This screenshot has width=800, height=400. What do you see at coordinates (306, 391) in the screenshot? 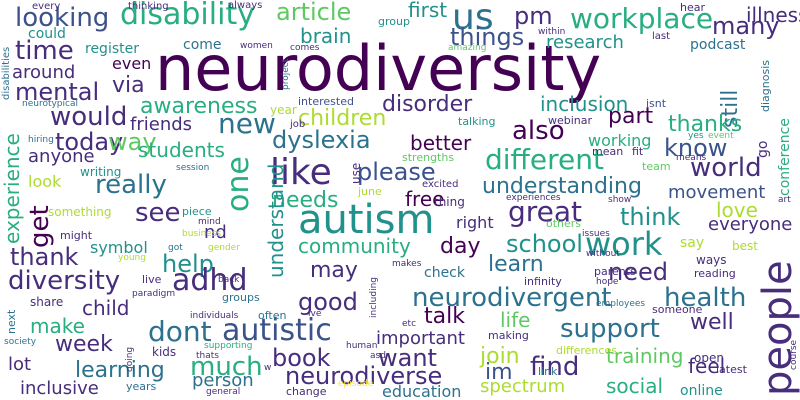
I see `word-change: change` at bounding box center [306, 391].